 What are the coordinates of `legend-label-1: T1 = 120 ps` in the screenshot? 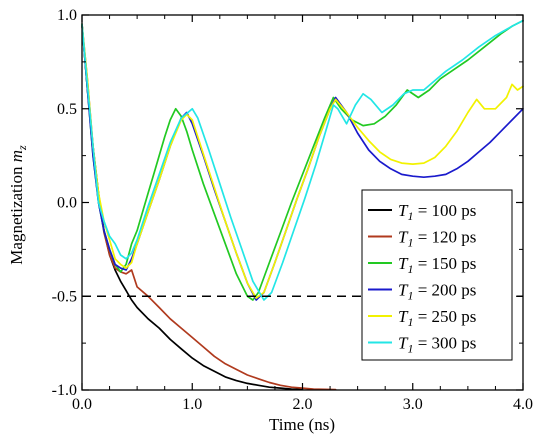 It's located at (437, 239).